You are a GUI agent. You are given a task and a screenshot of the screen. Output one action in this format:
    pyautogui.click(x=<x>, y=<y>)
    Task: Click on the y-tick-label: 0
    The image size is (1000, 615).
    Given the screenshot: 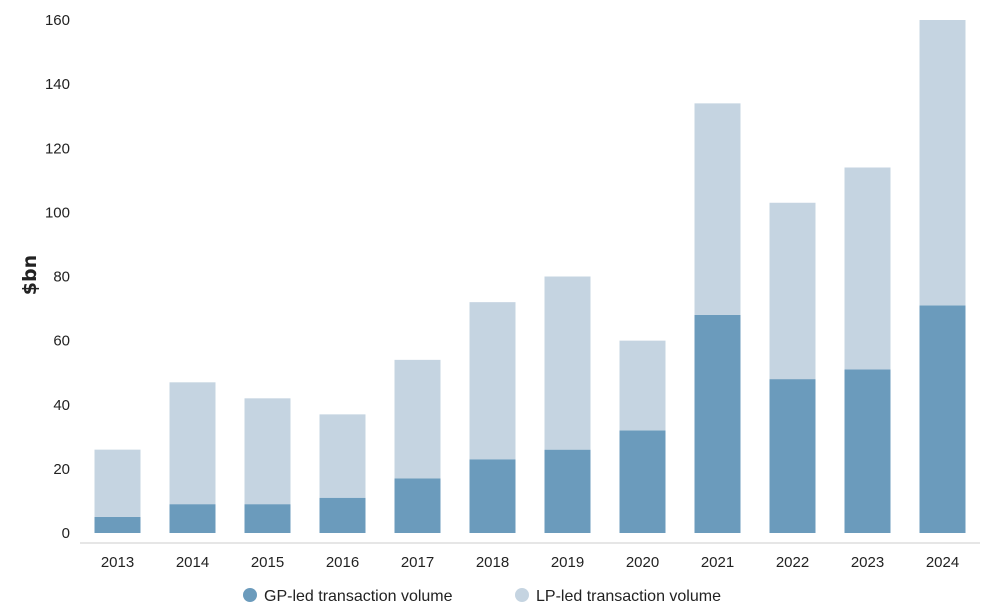 What is the action you would take?
    pyautogui.click(x=66, y=533)
    